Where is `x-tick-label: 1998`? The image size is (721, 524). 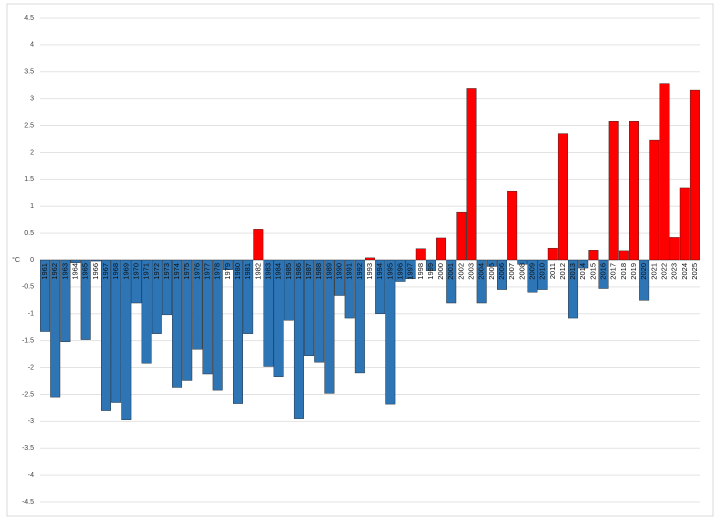 x-tick-label: 1998 is located at coordinates (420, 271).